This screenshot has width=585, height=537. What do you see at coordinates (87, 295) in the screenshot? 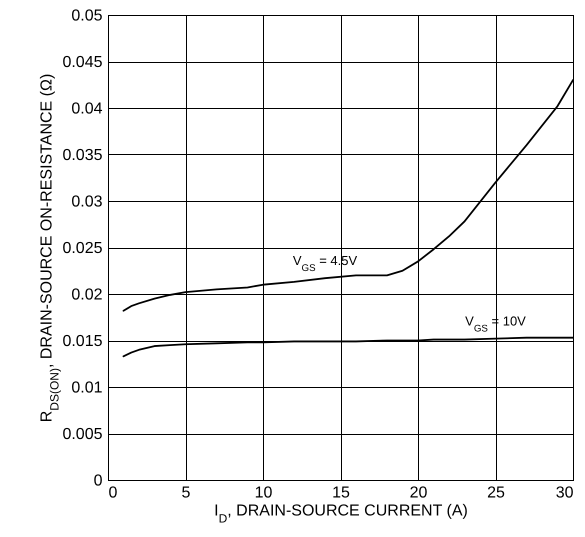
I see `y-tick-label: 0.02` at bounding box center [87, 295].